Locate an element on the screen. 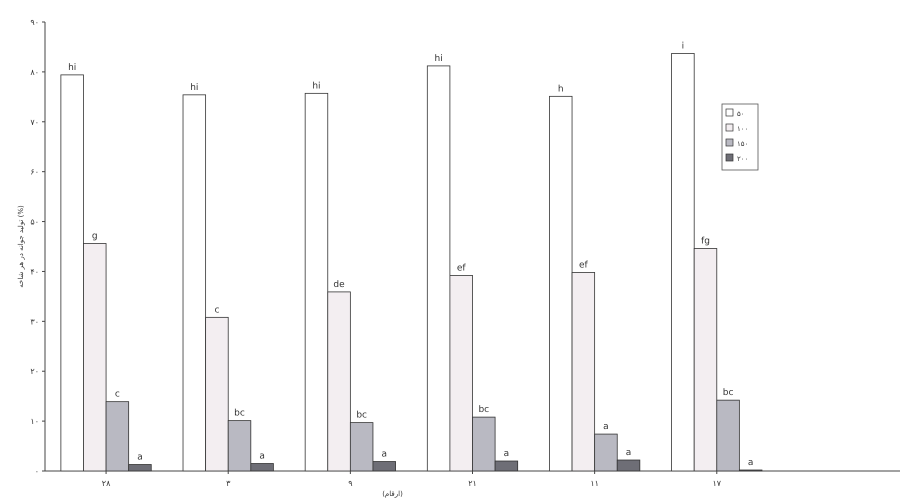 The image size is (903, 498). data-label: de is located at coordinates (339, 285).